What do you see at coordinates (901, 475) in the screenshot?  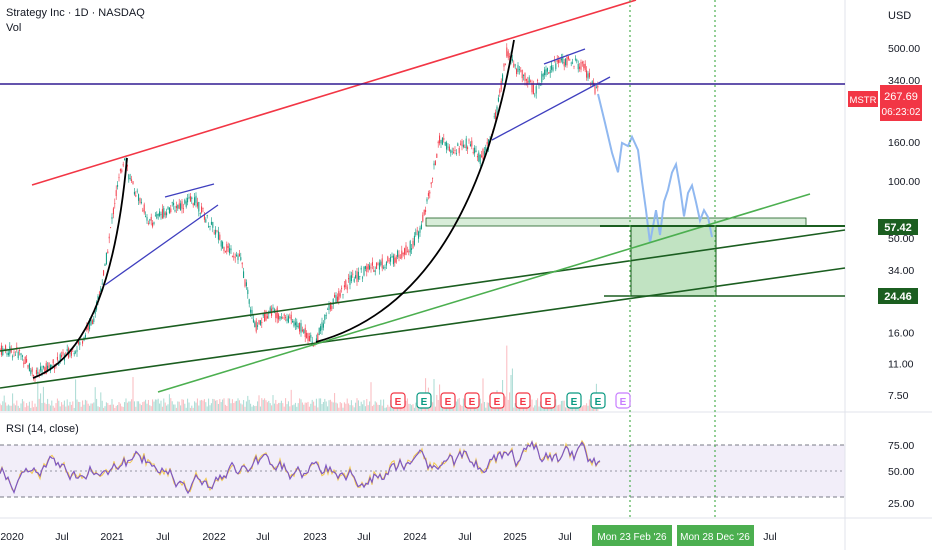 I see `rsi-axis: 75.00 50.00 25.00` at bounding box center [901, 475].